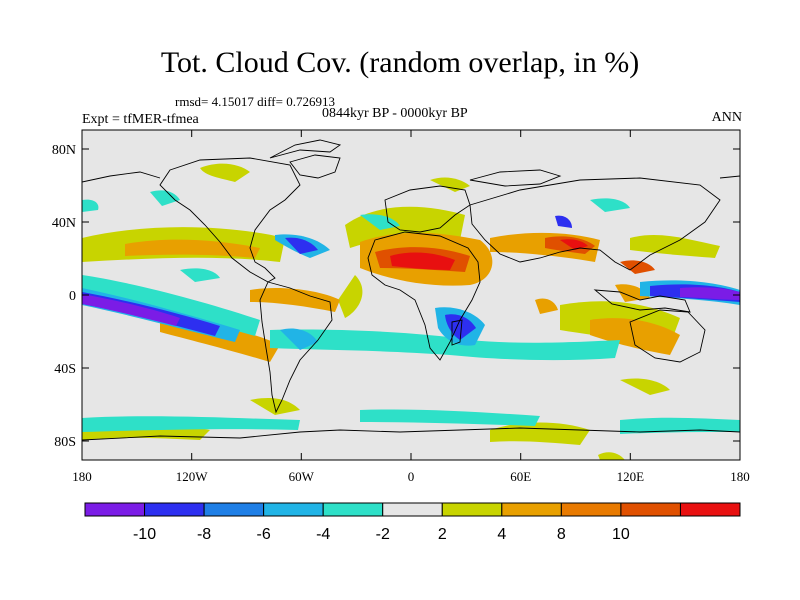 This screenshot has height=600, width=800. I want to click on colorbar-labels: -10 -8 -6 -4 -2 2 4 8 10, so click(381, 534).